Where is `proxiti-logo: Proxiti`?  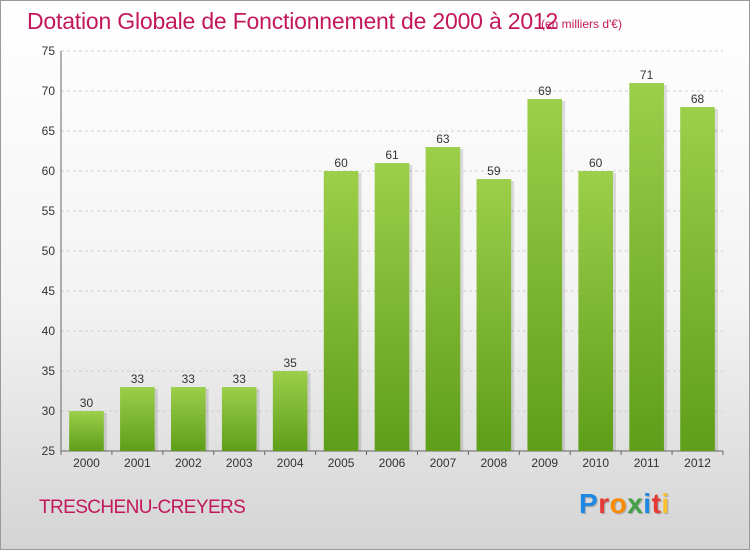
proxiti-logo: Proxiti is located at coordinates (624, 504).